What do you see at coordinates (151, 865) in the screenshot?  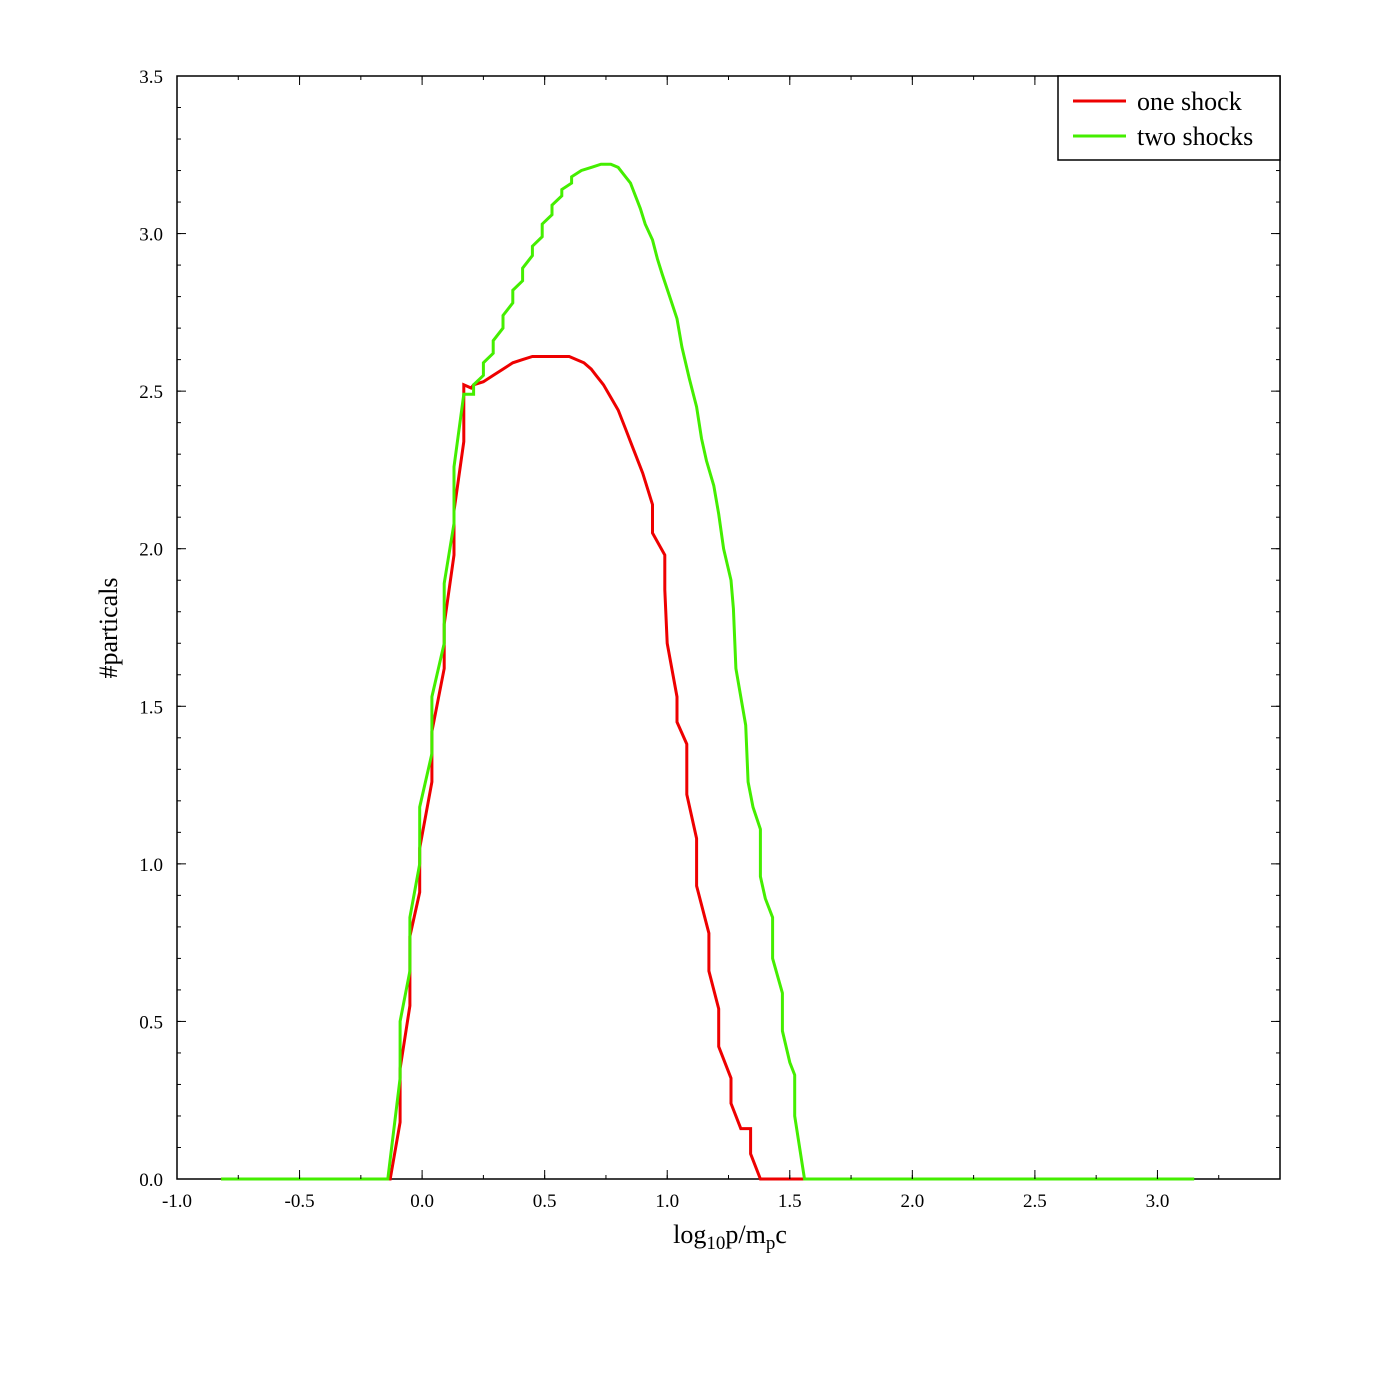 I see `y-tick-label: 1.0` at bounding box center [151, 865].